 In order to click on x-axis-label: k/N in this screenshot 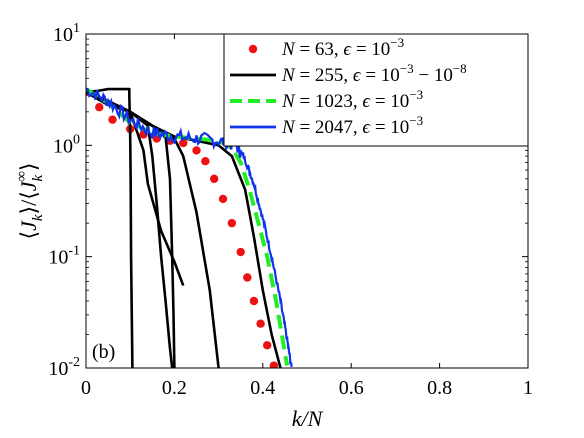, I will do `click(308, 418)`.